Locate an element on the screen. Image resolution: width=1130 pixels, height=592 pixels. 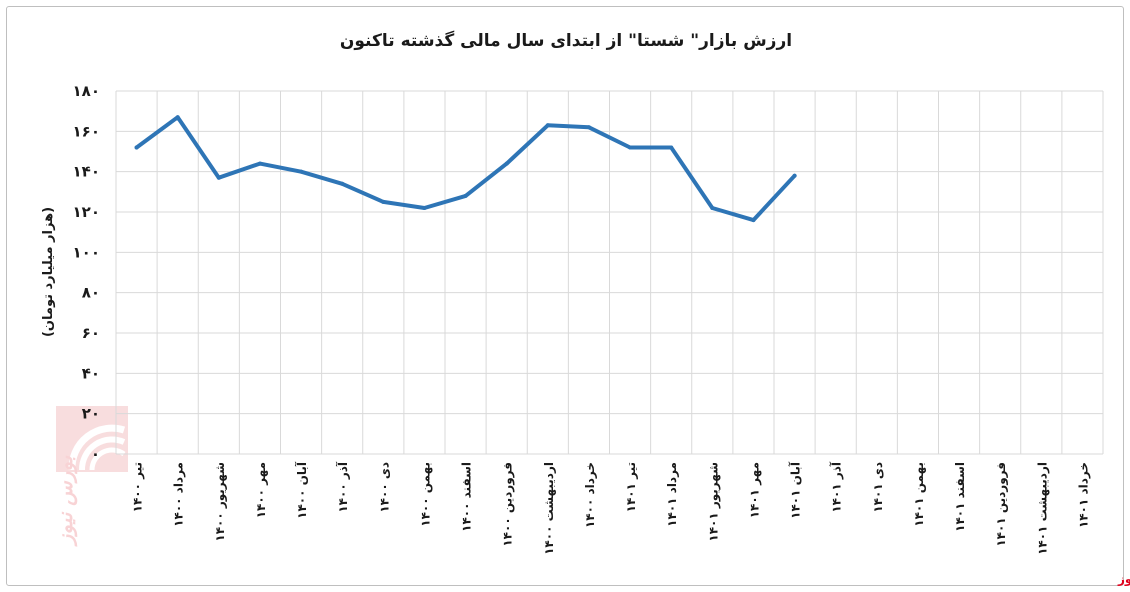
svg-text: بورس نیوز is located at coordinates (65, 501).